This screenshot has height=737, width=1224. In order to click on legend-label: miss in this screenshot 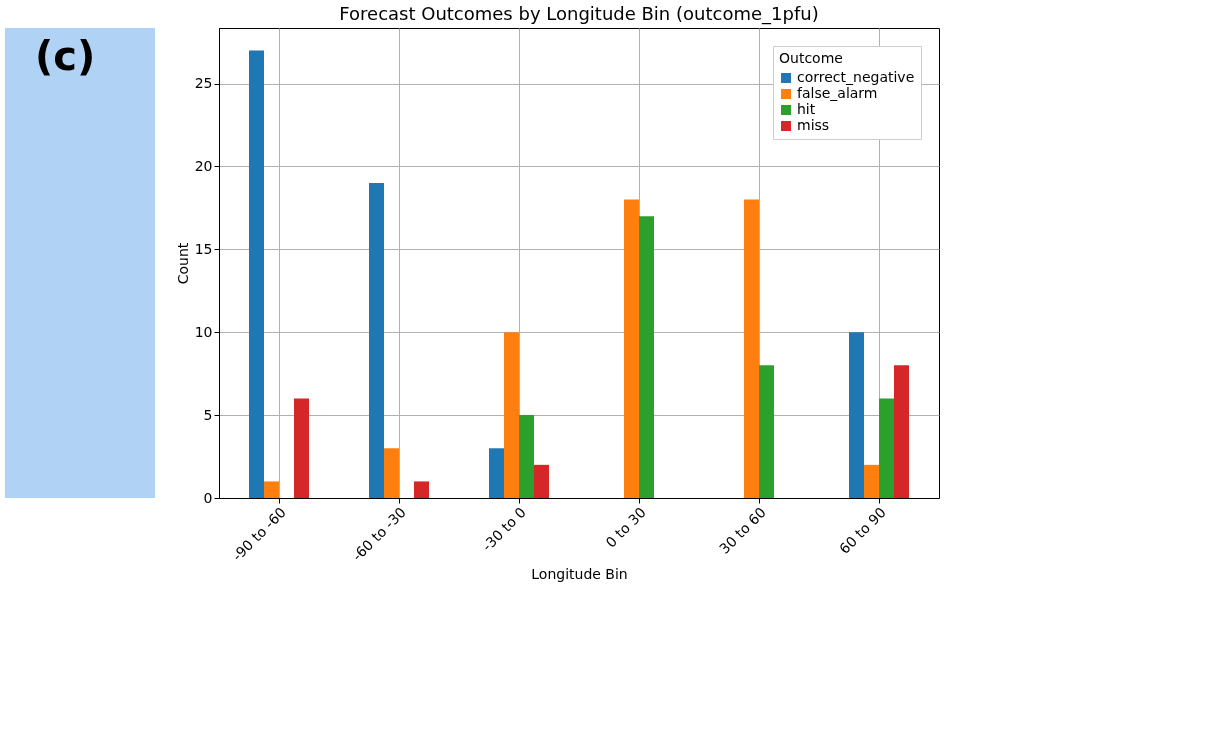, I will do `click(813, 125)`.